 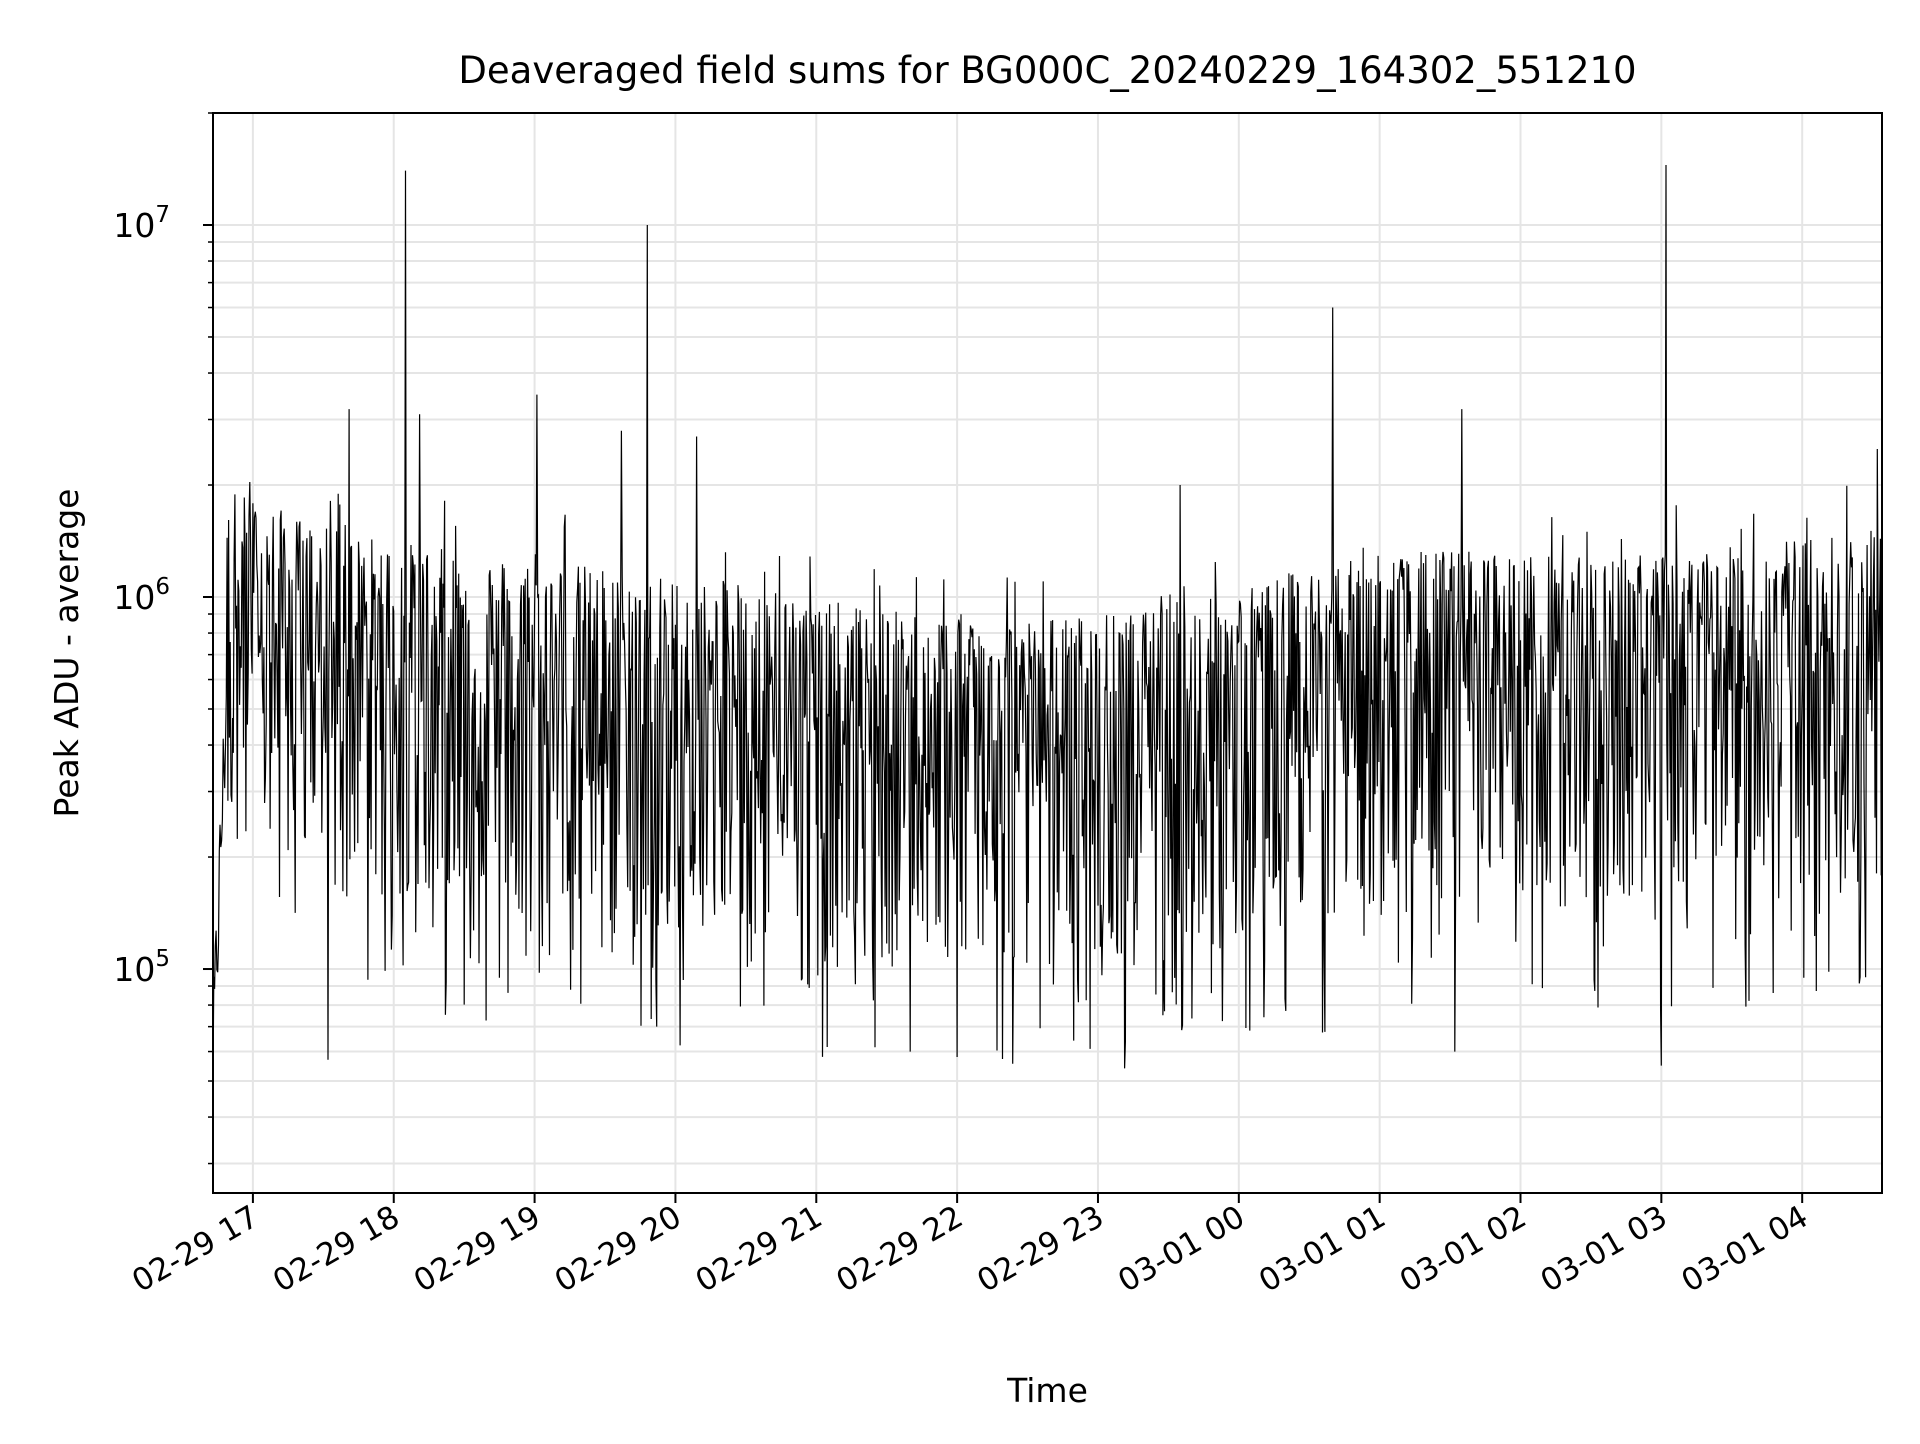 I want to click on x-axis-label: Time, so click(x=1047, y=1390).